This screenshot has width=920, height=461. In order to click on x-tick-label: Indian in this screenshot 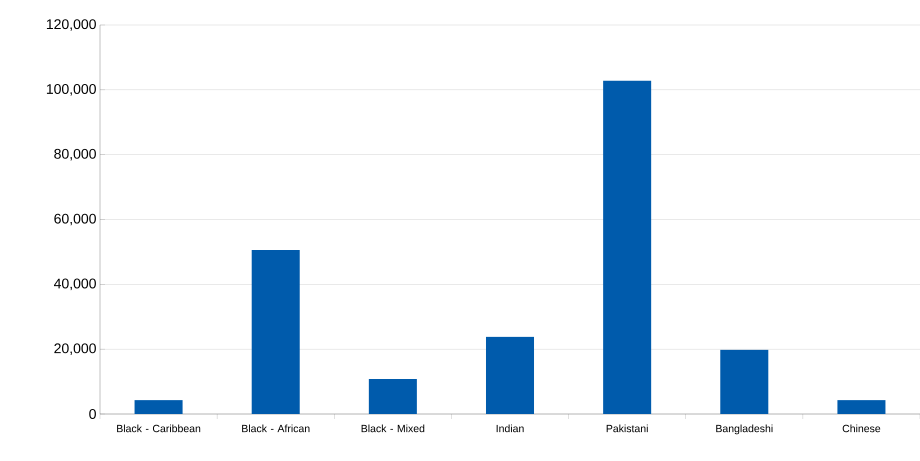, I will do `click(510, 428)`.